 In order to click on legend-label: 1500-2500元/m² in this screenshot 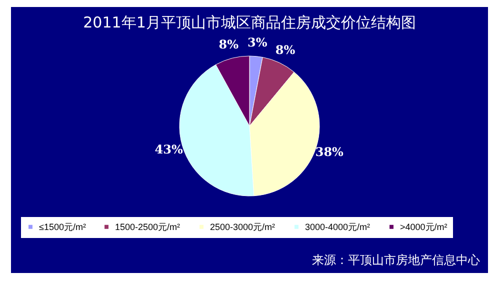, I will do `click(147, 227)`.